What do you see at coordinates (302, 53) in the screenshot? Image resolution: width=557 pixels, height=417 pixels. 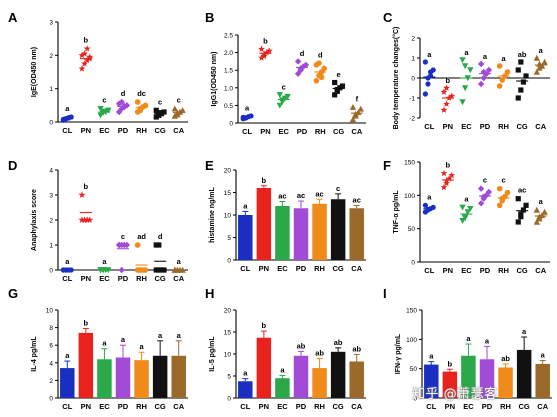 I see `significance-letter: d` at bounding box center [302, 53].